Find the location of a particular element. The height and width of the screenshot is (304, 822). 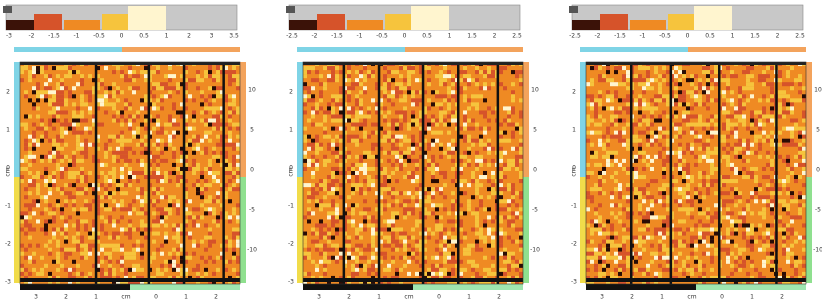

scale-label: 2 is located at coordinates (778, 36).